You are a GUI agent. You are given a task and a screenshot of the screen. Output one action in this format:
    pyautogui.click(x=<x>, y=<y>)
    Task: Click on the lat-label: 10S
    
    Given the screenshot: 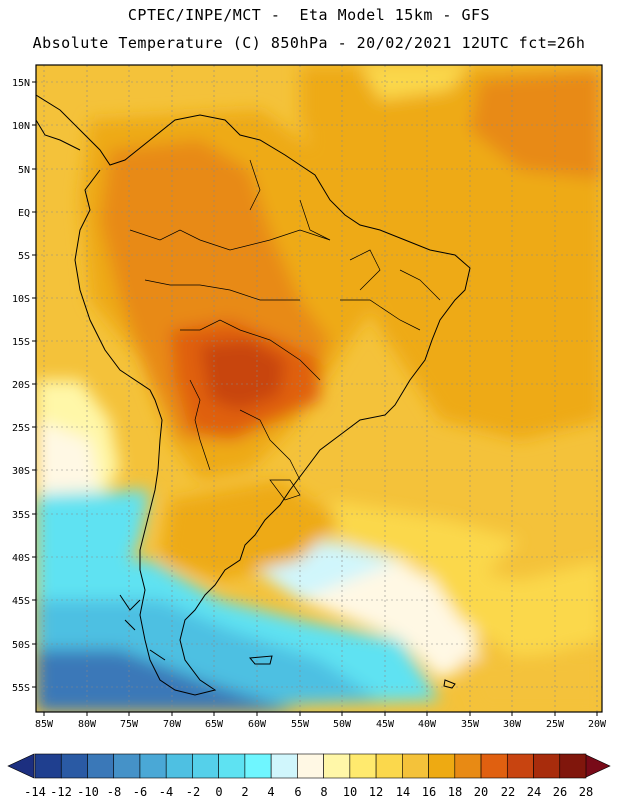 What is the action you would take?
    pyautogui.click(x=21, y=299)
    